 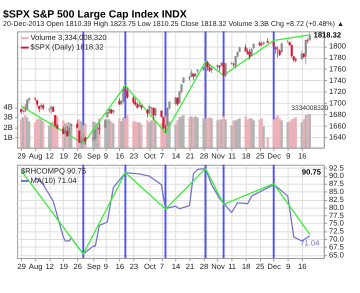 I want to click on y-tick-label: 72.5, so click(x=336, y=231).